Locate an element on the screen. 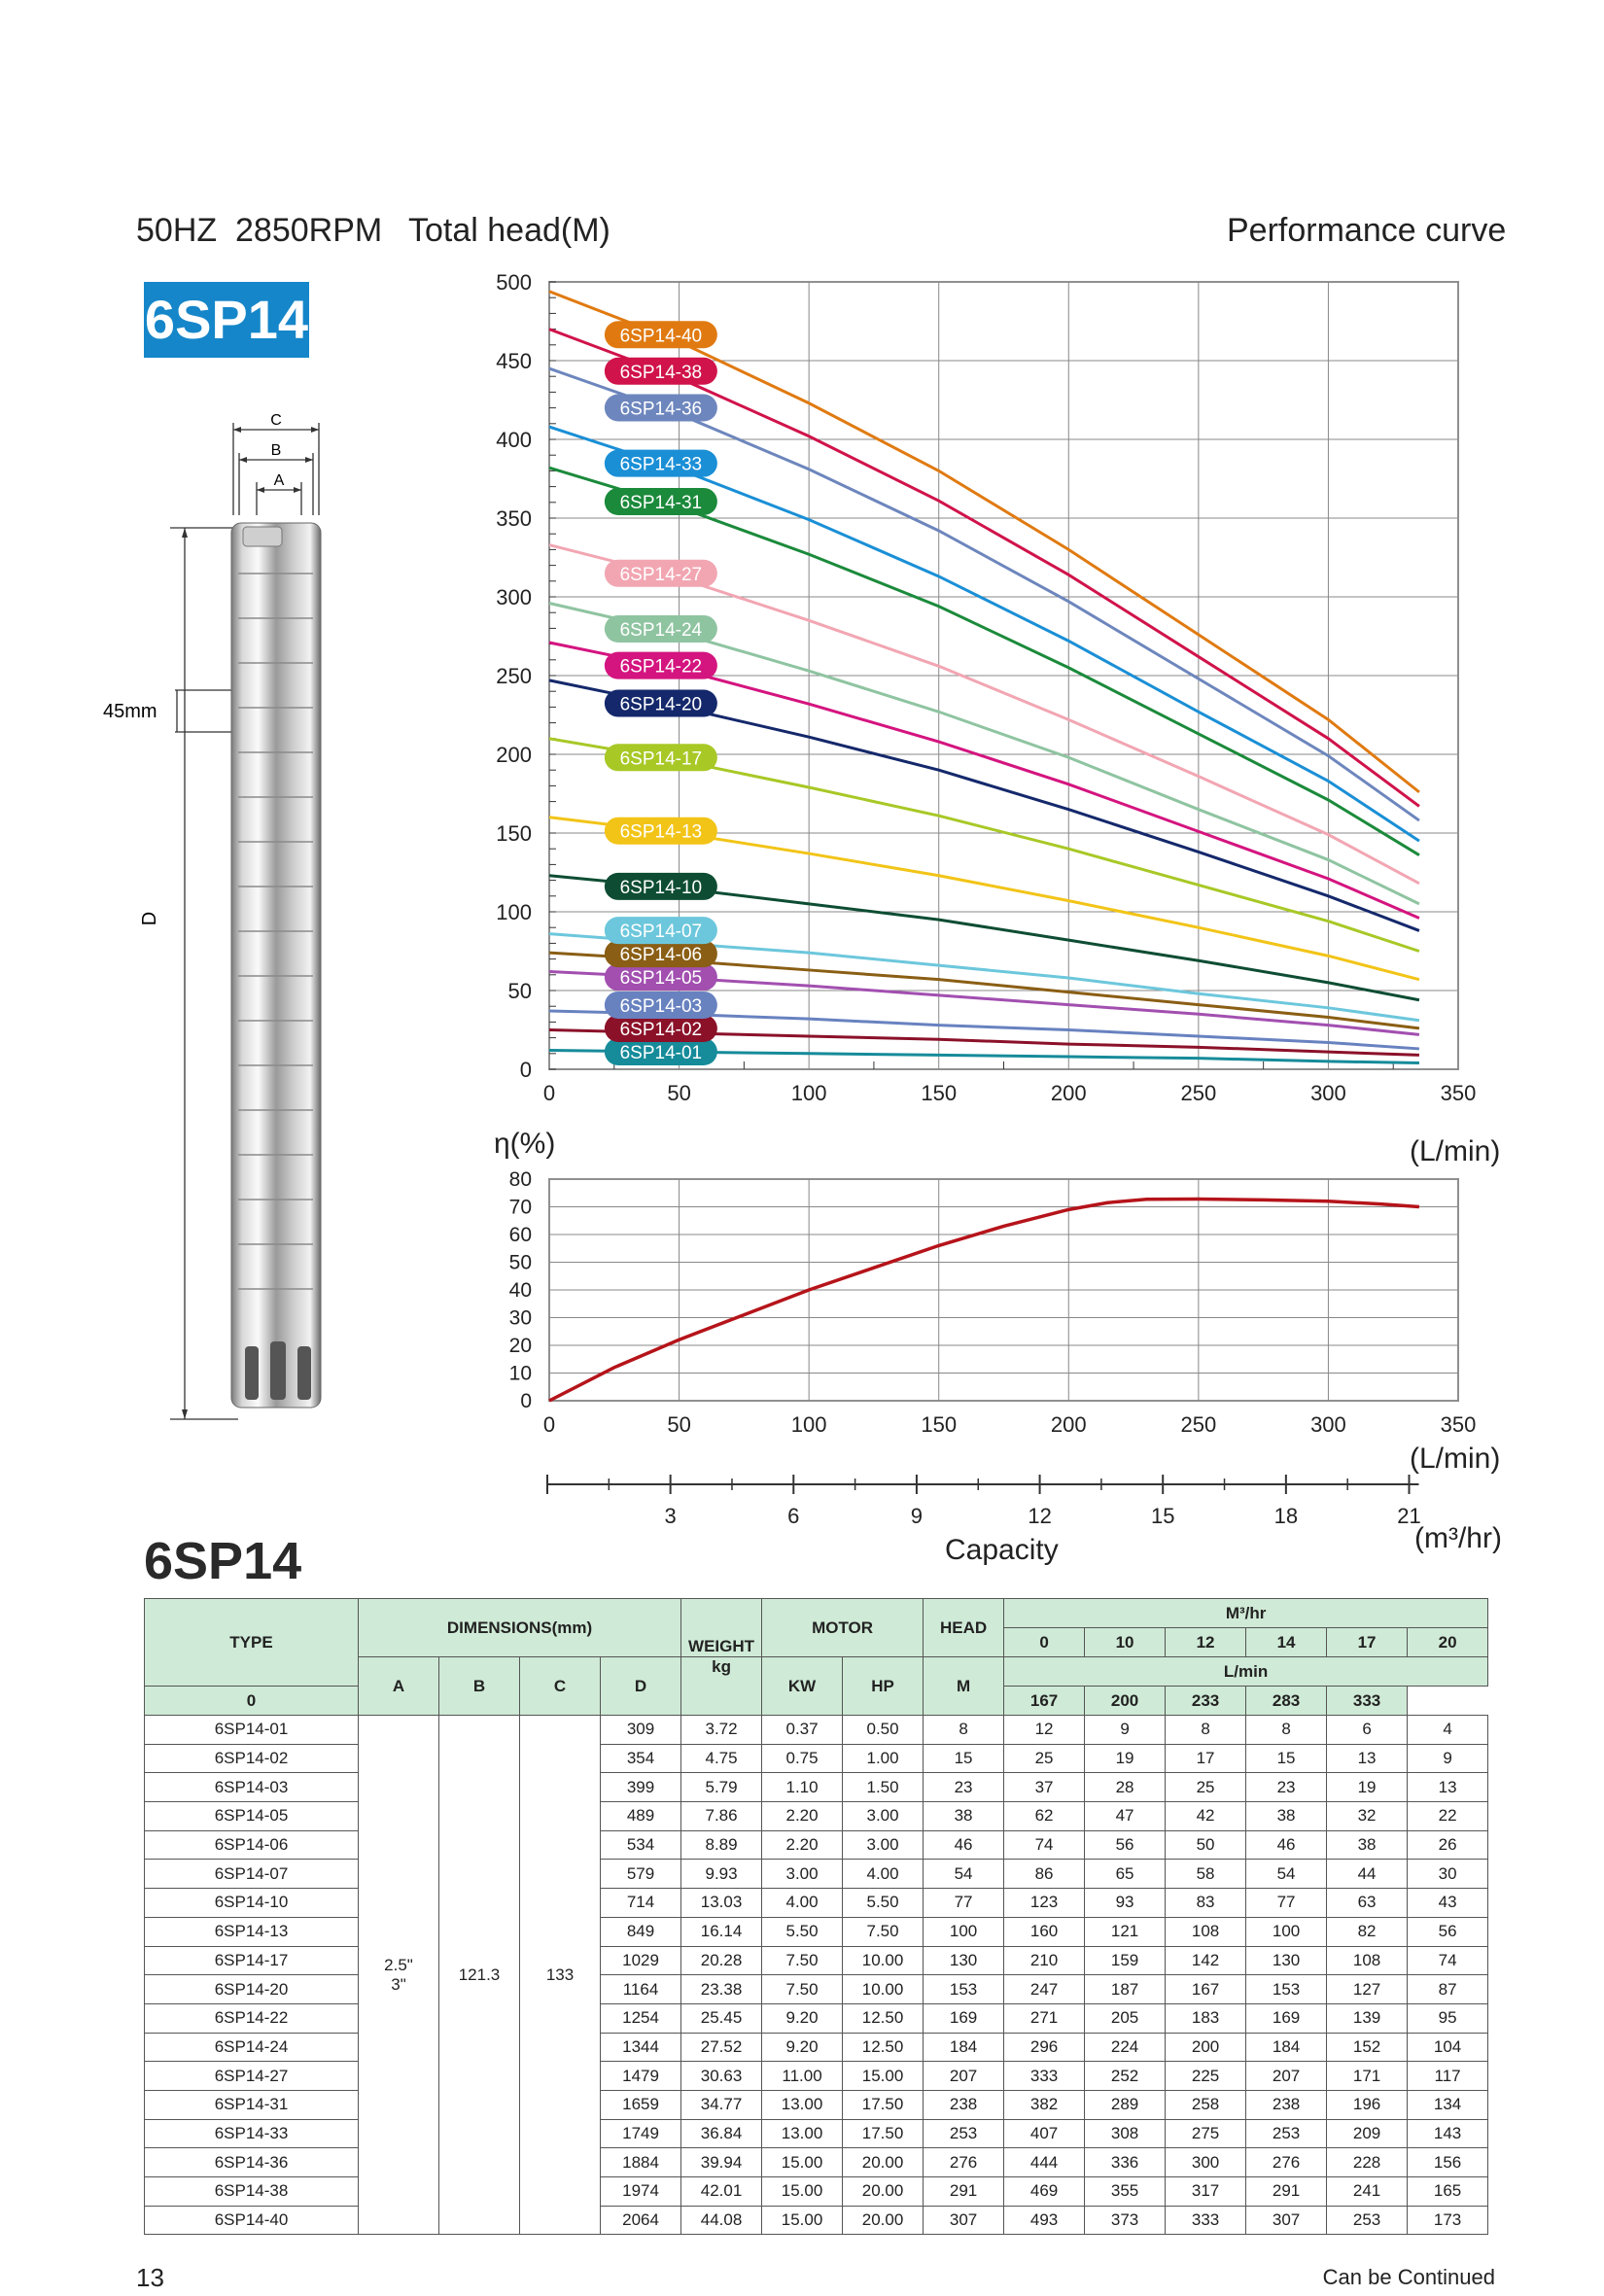 Image resolution: width=1604 pixels, height=2296 pixels. cell-dim-a: 2.5" 3" is located at coordinates (398, 1975).